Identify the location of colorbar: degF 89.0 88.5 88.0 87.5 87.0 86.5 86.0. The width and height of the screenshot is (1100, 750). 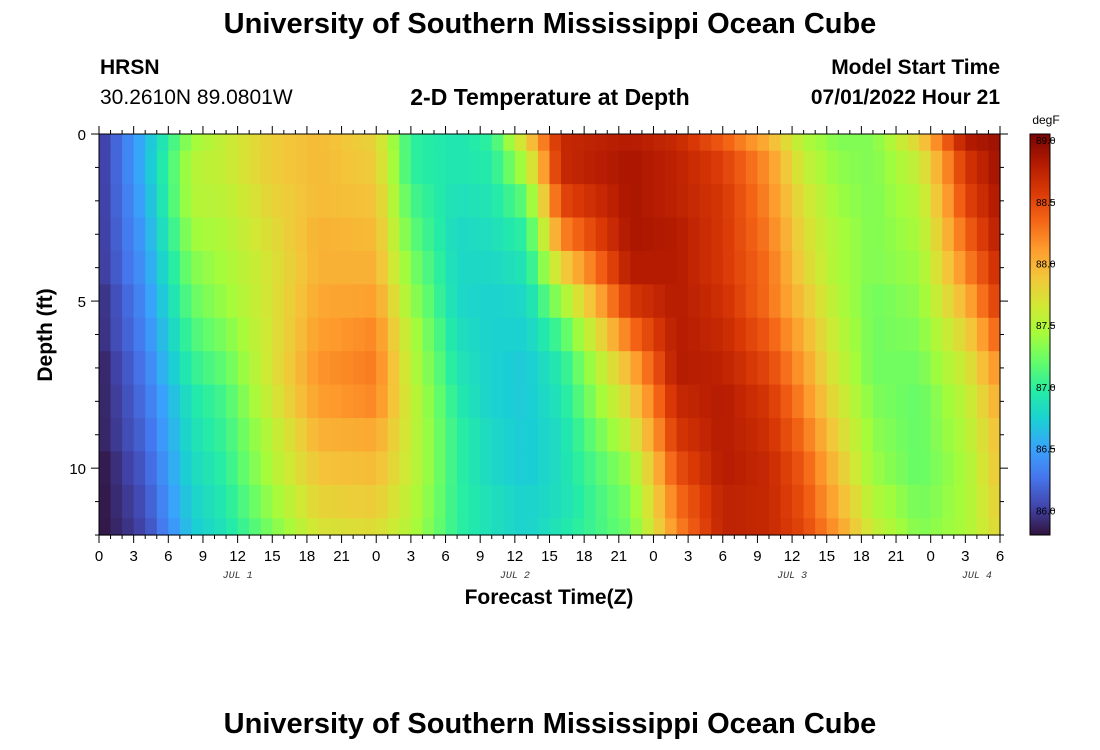
(1044, 324).